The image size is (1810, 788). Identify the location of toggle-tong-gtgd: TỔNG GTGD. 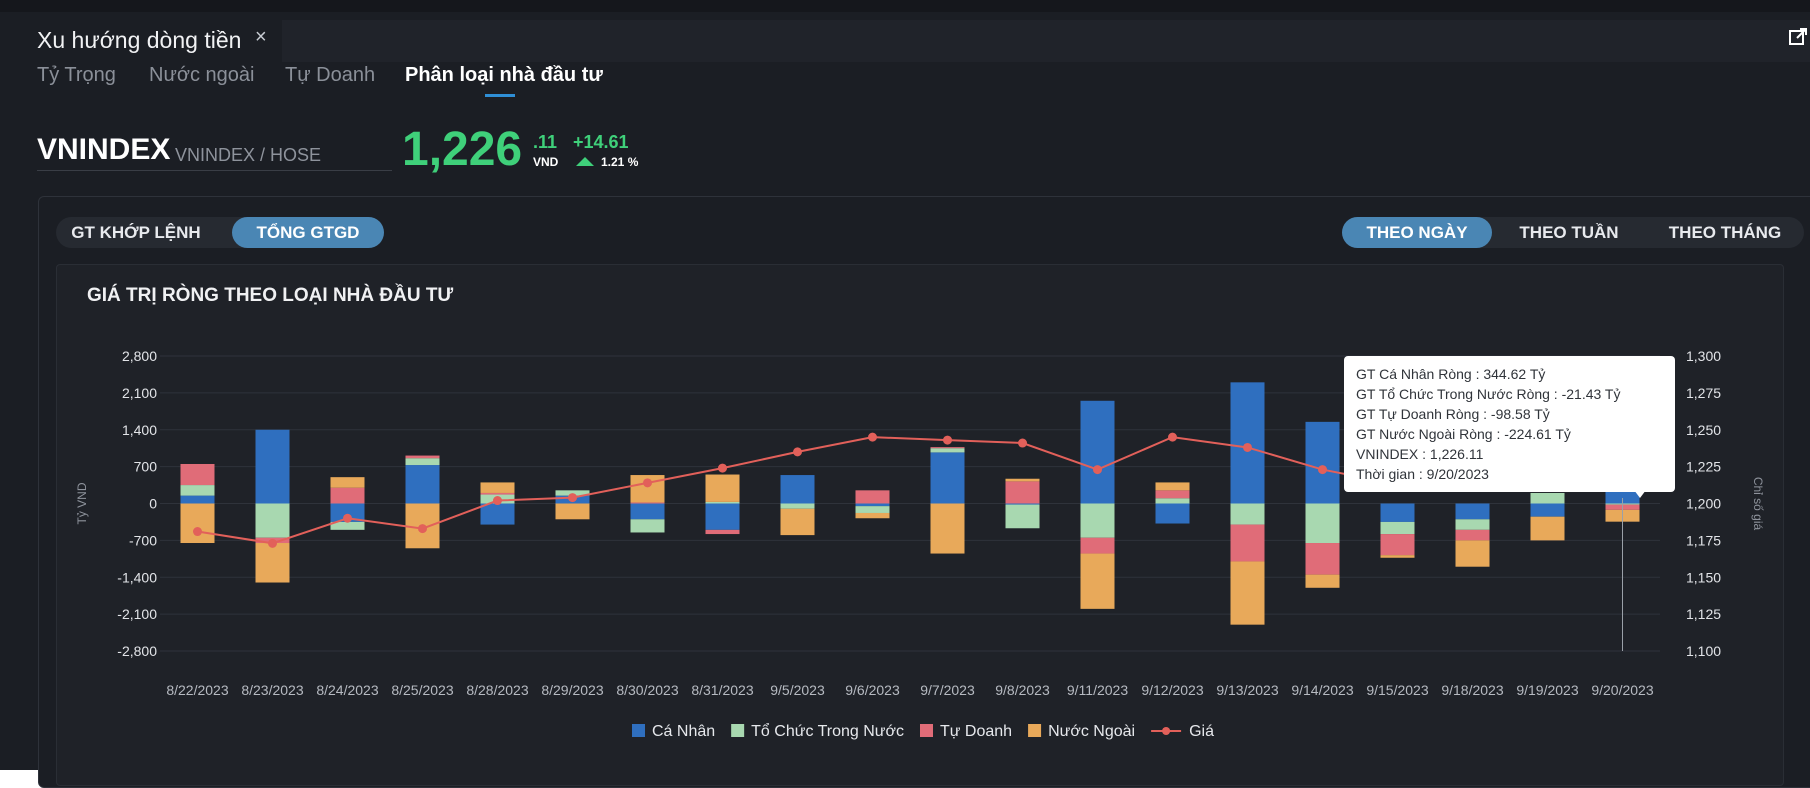
(308, 232).